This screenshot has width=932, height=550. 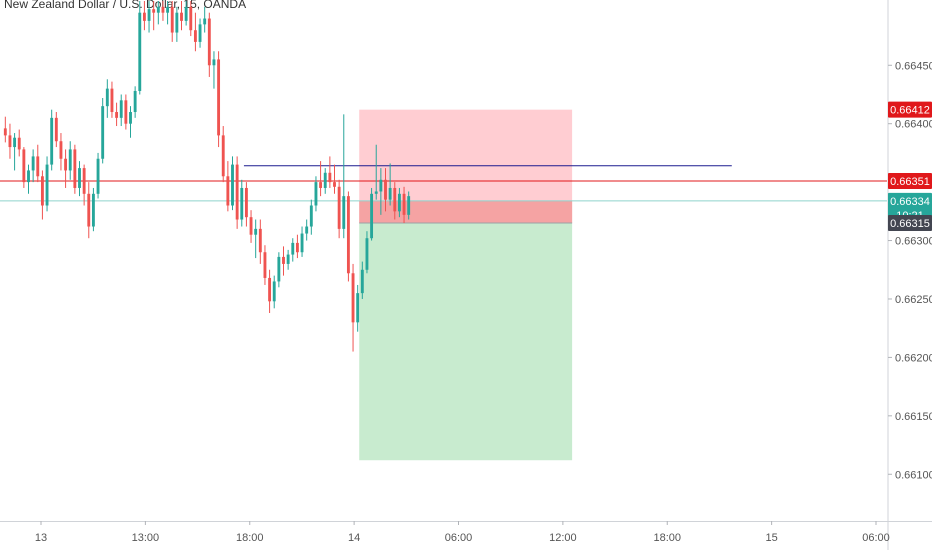 I want to click on position-zones, so click(x=466, y=285).